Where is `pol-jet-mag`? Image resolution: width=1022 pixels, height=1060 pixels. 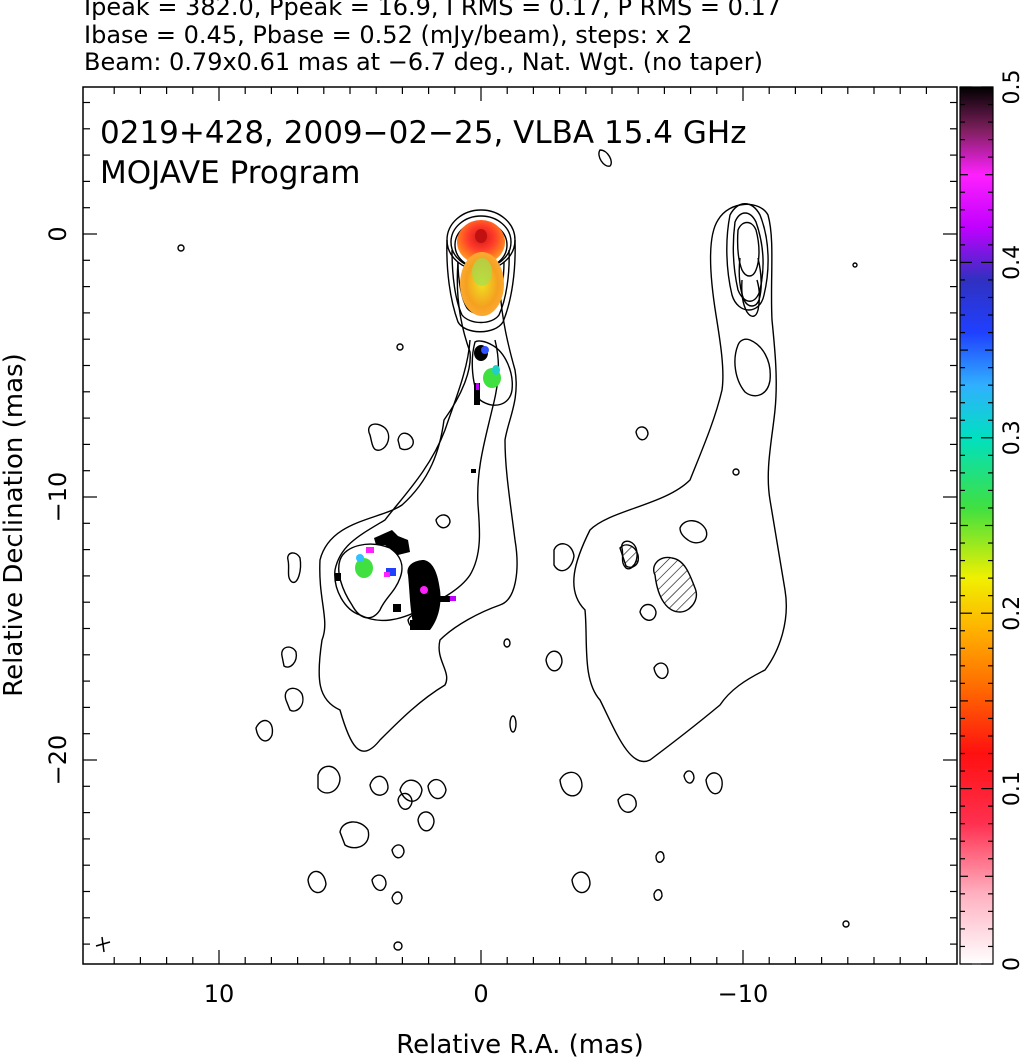
pol-jet-mag is located at coordinates (477, 386).